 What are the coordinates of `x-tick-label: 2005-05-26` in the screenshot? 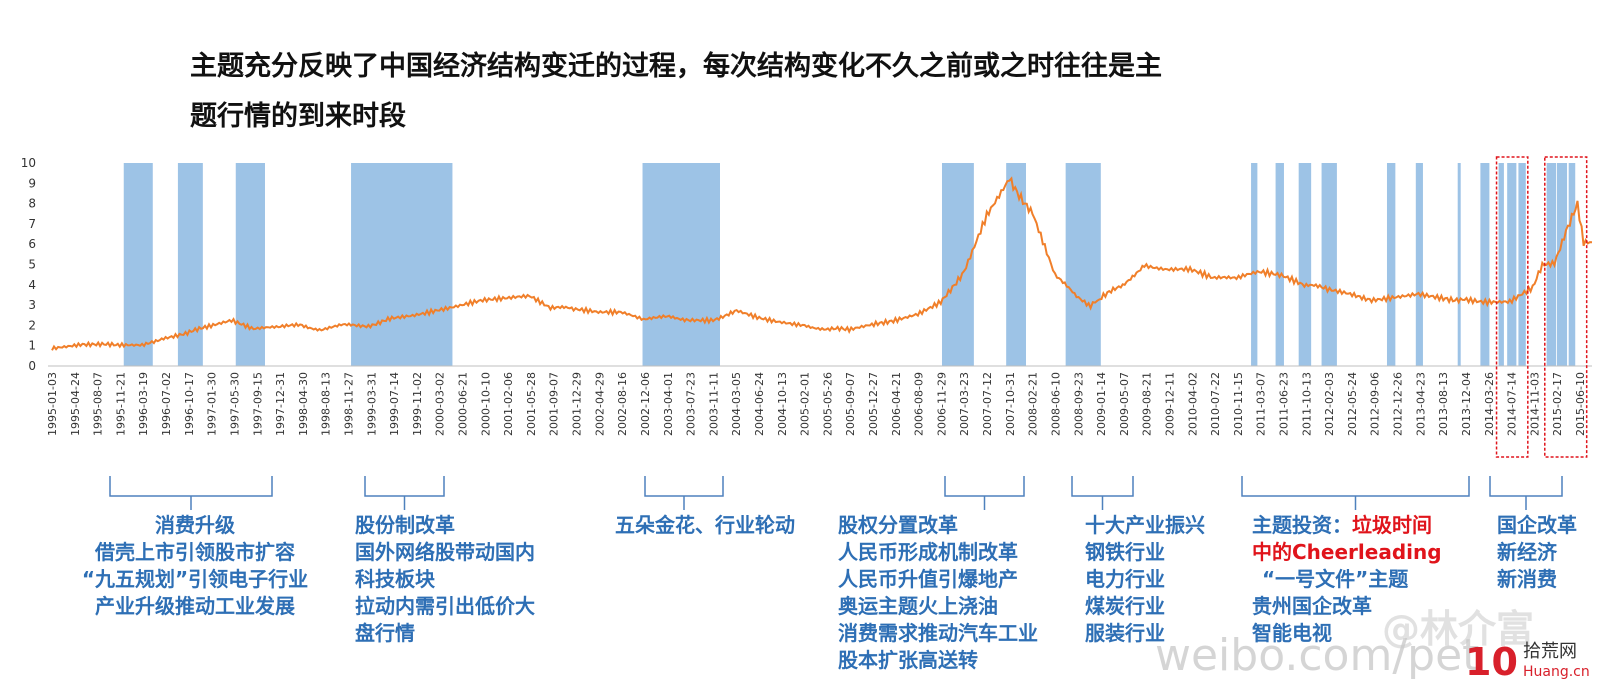 It's located at (827, 404).